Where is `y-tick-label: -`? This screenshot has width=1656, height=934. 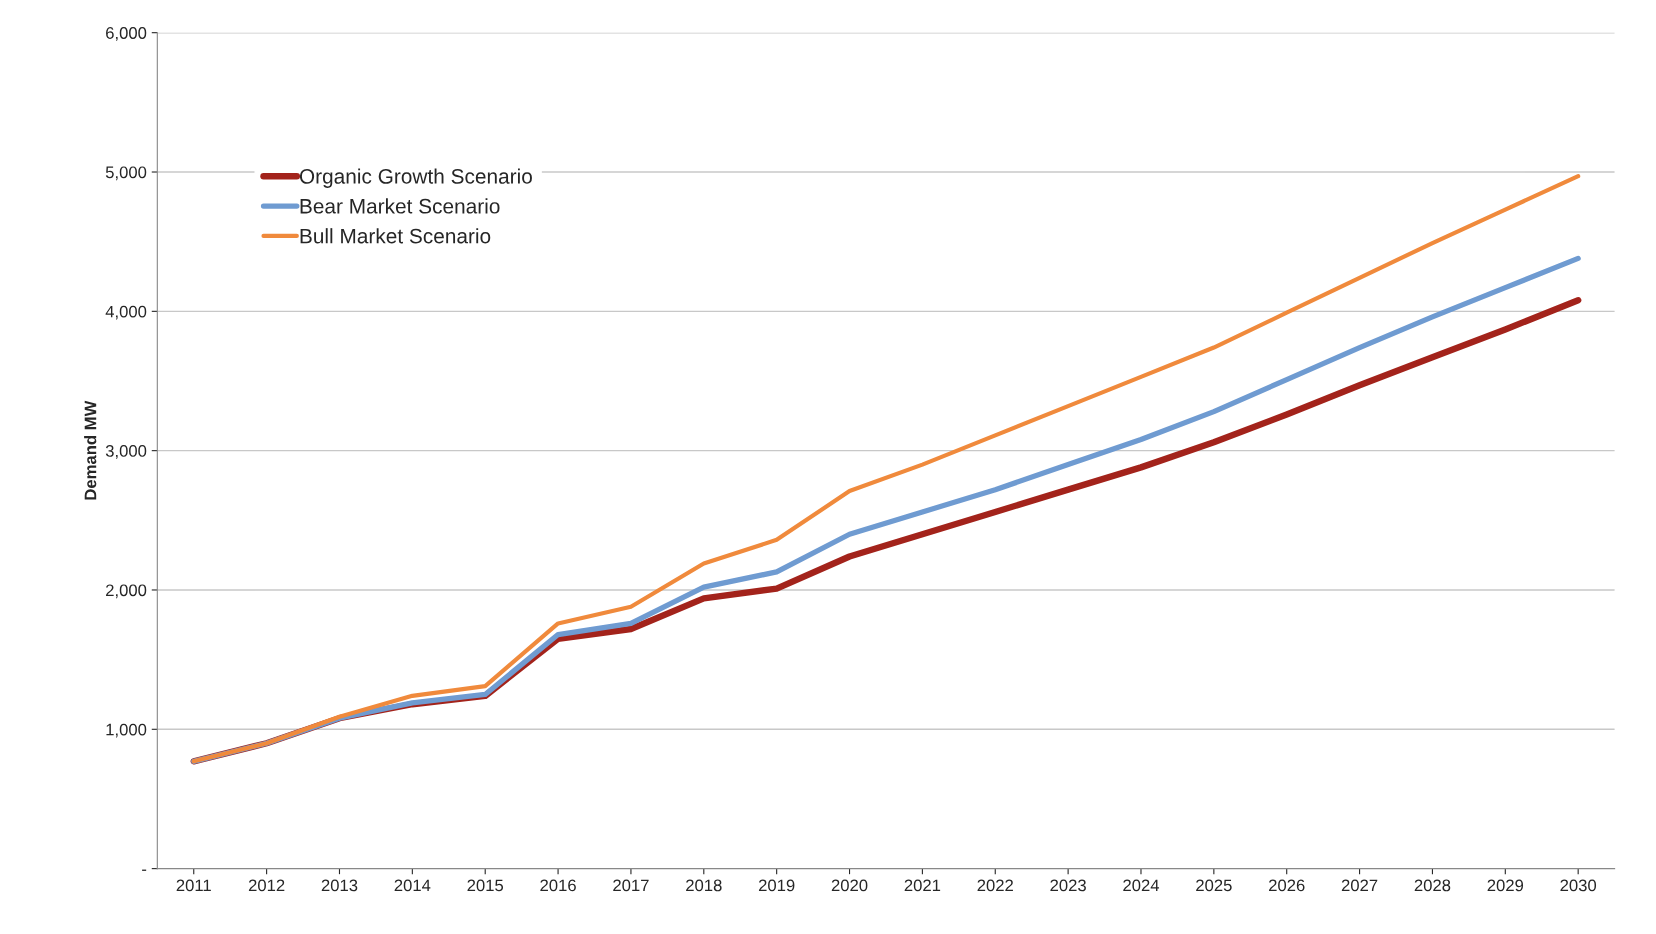
y-tick-label: - is located at coordinates (144, 870).